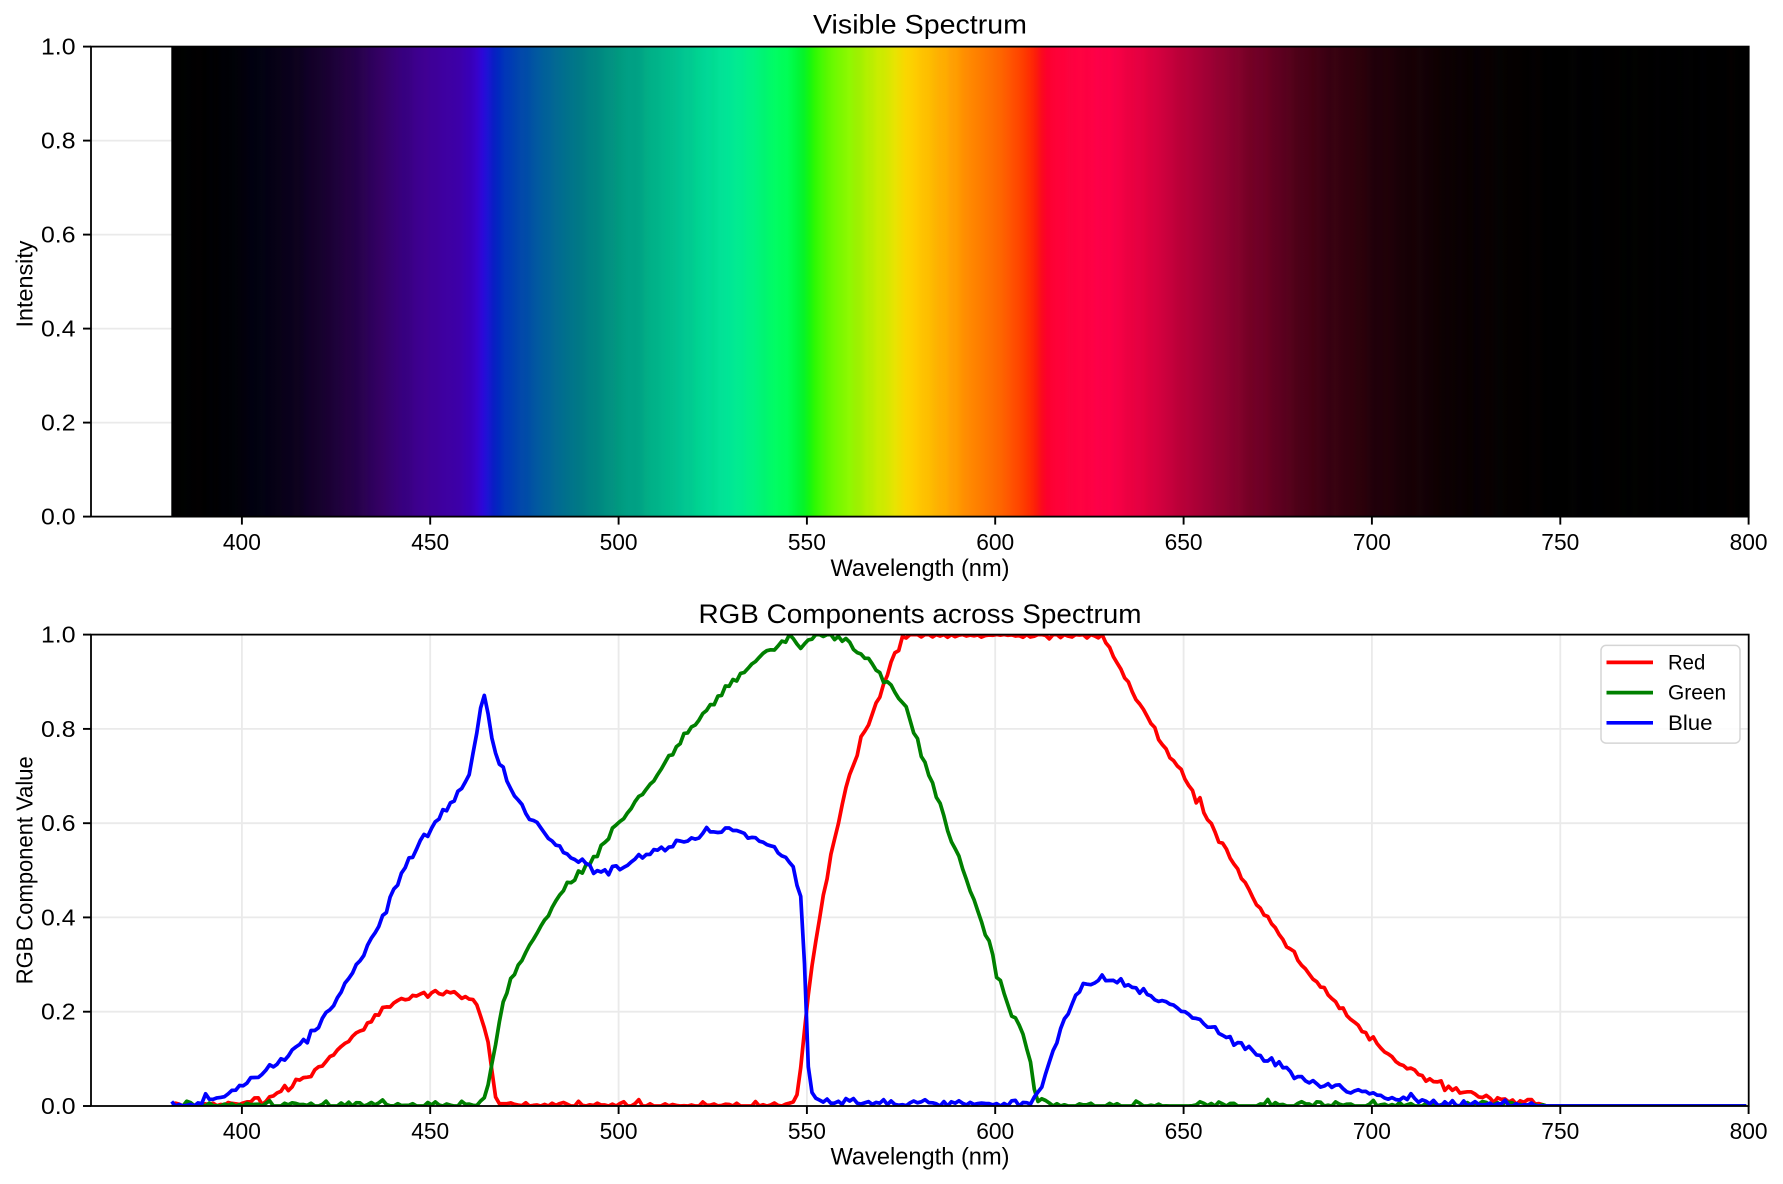 This screenshot has height=1184, width=1783. What do you see at coordinates (1690, 723) in the screenshot?
I see `svg-text: Blue` at bounding box center [1690, 723].